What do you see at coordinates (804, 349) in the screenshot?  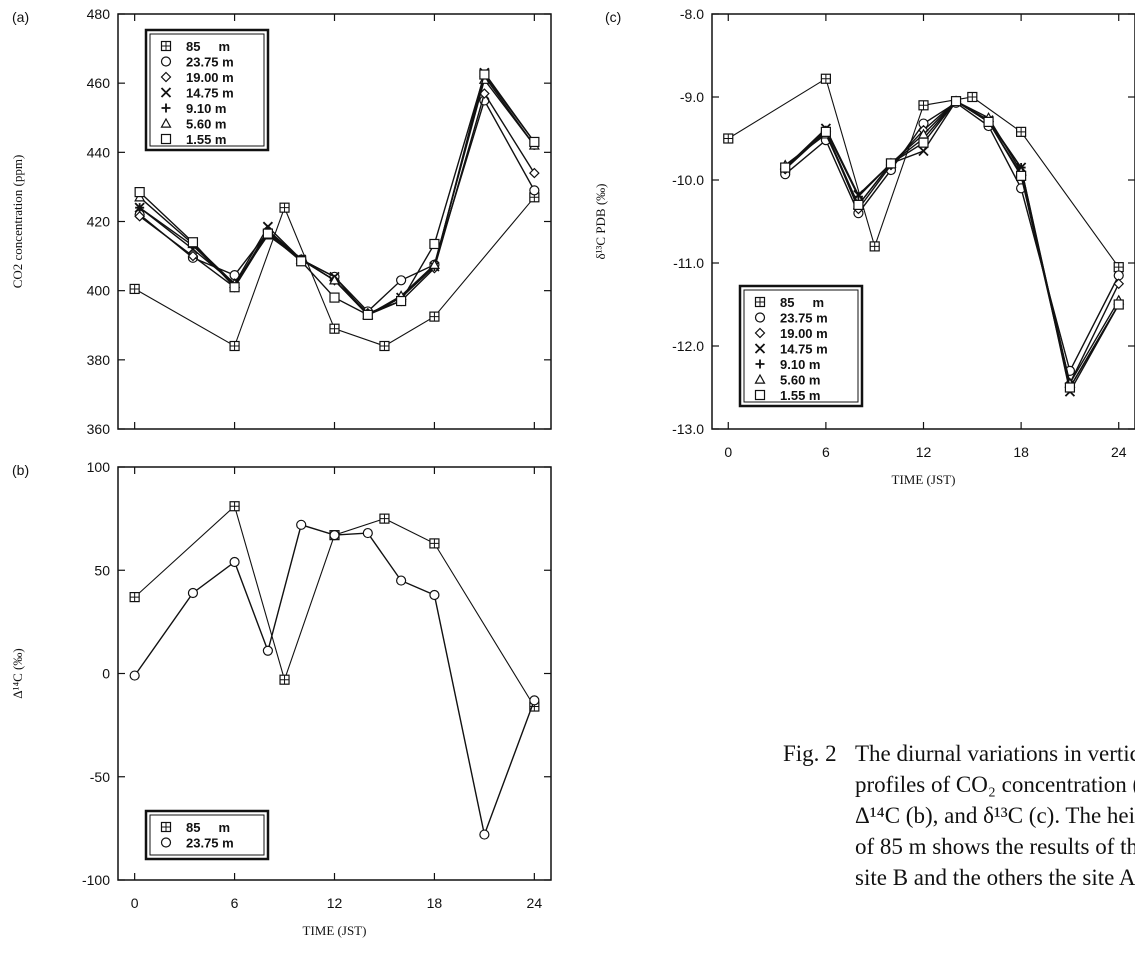 I see `legend-label-c-3: 14.75 m` at bounding box center [804, 349].